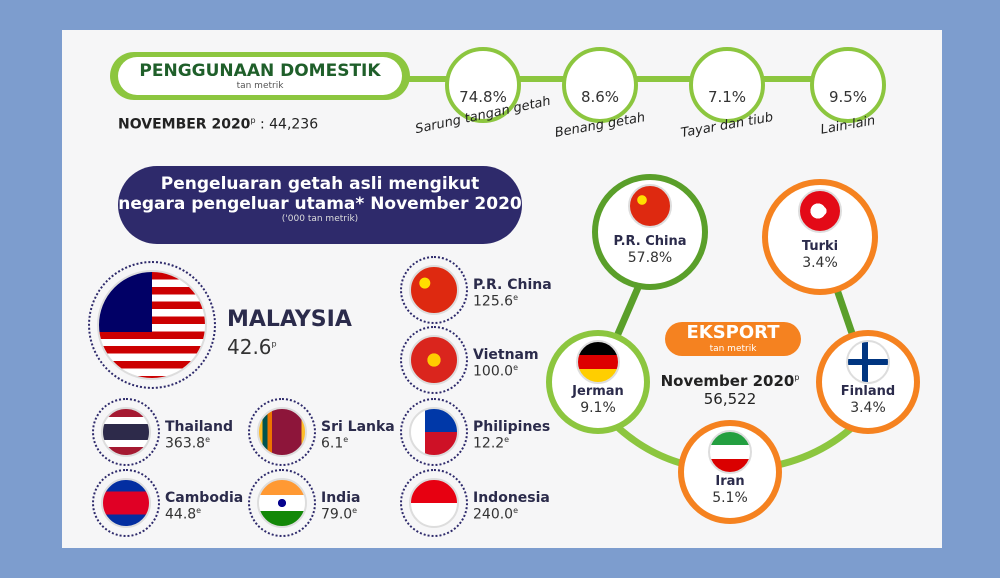  What do you see at coordinates (184, 124) in the screenshot?
I see `period: NOVEMBER 2020` at bounding box center [184, 124].